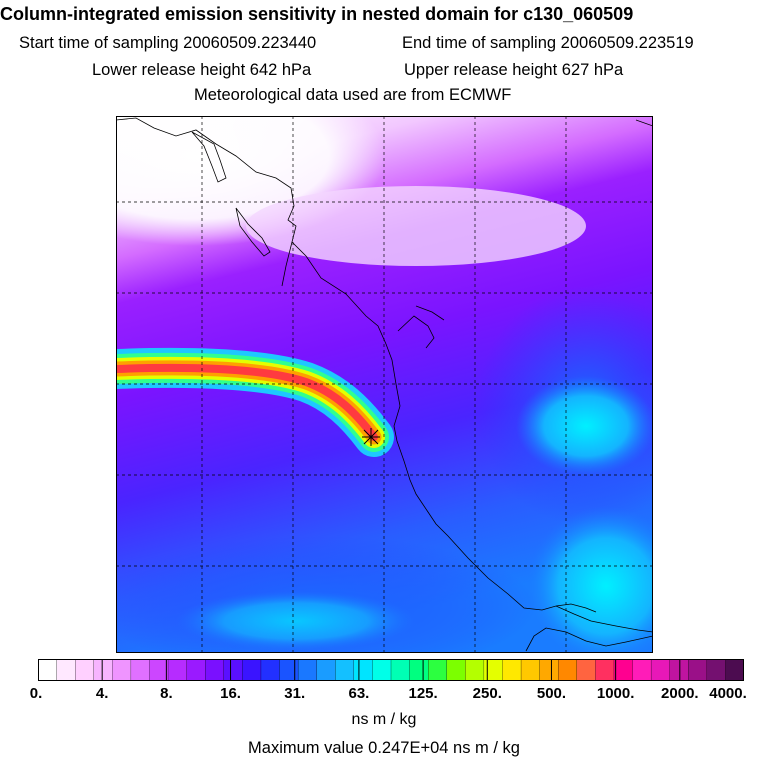  What do you see at coordinates (230, 693) in the screenshot?
I see `colorbar-tick-label: 16.` at bounding box center [230, 693].